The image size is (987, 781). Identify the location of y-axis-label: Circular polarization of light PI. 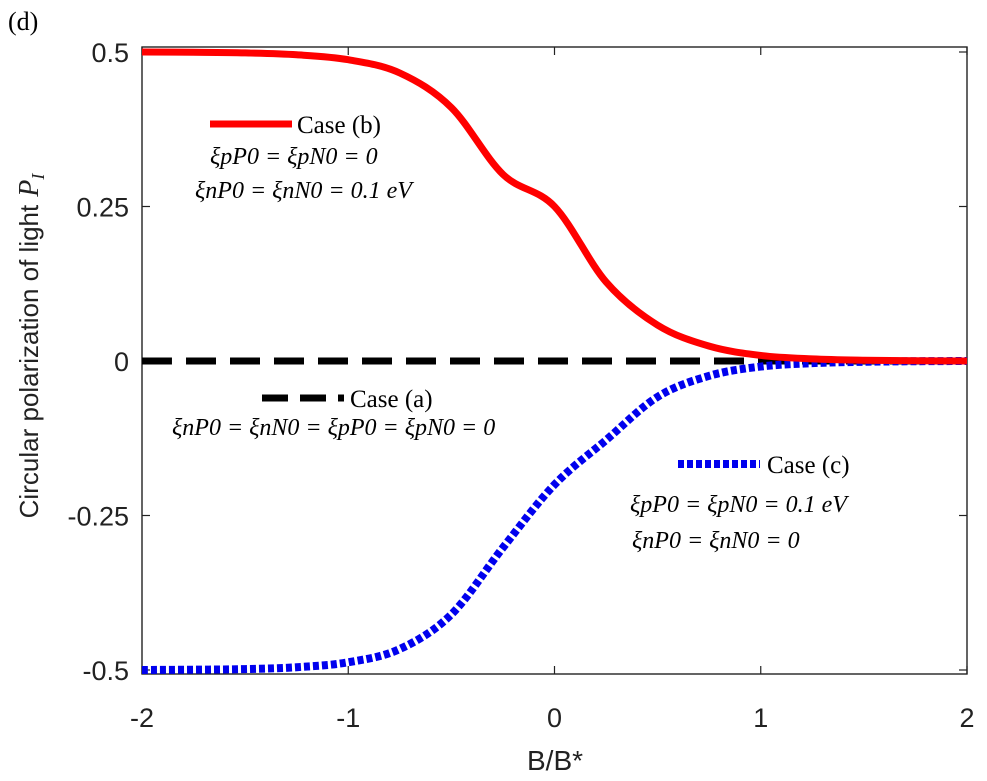
(31, 346).